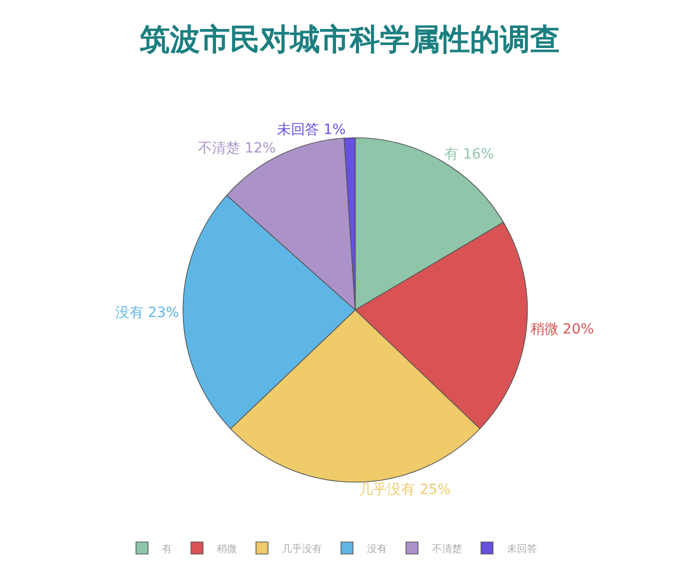  Describe the element at coordinates (405, 490) in the screenshot. I see `category-label: 几乎没有 25%` at that location.